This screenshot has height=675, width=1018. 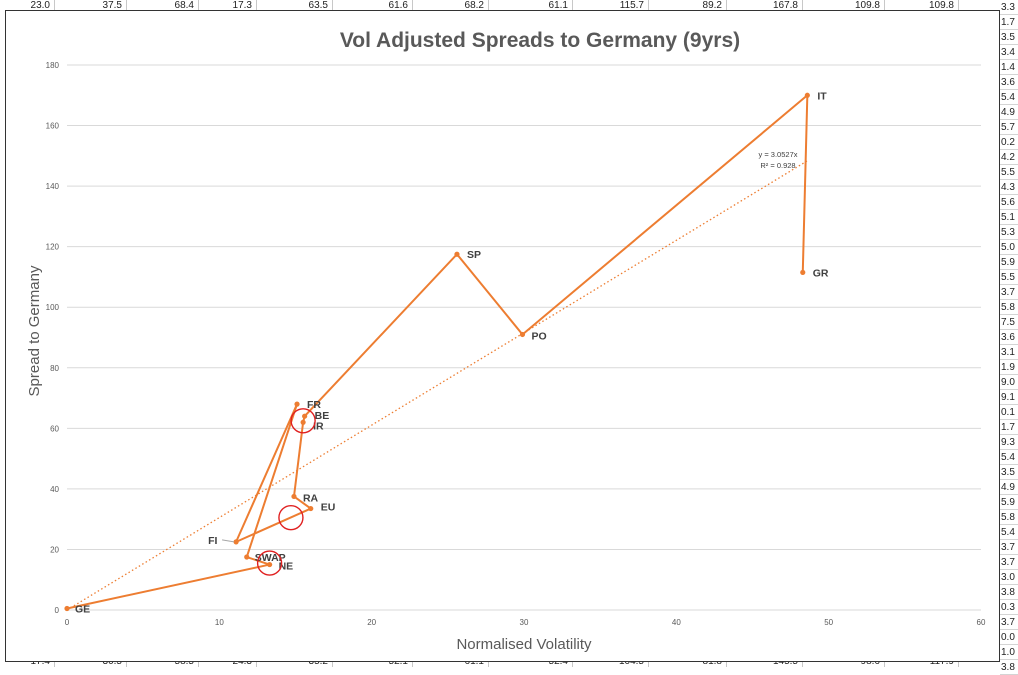 What do you see at coordinates (1009, 367) in the screenshot?
I see `sheet-cell: 1.9` at bounding box center [1009, 367].